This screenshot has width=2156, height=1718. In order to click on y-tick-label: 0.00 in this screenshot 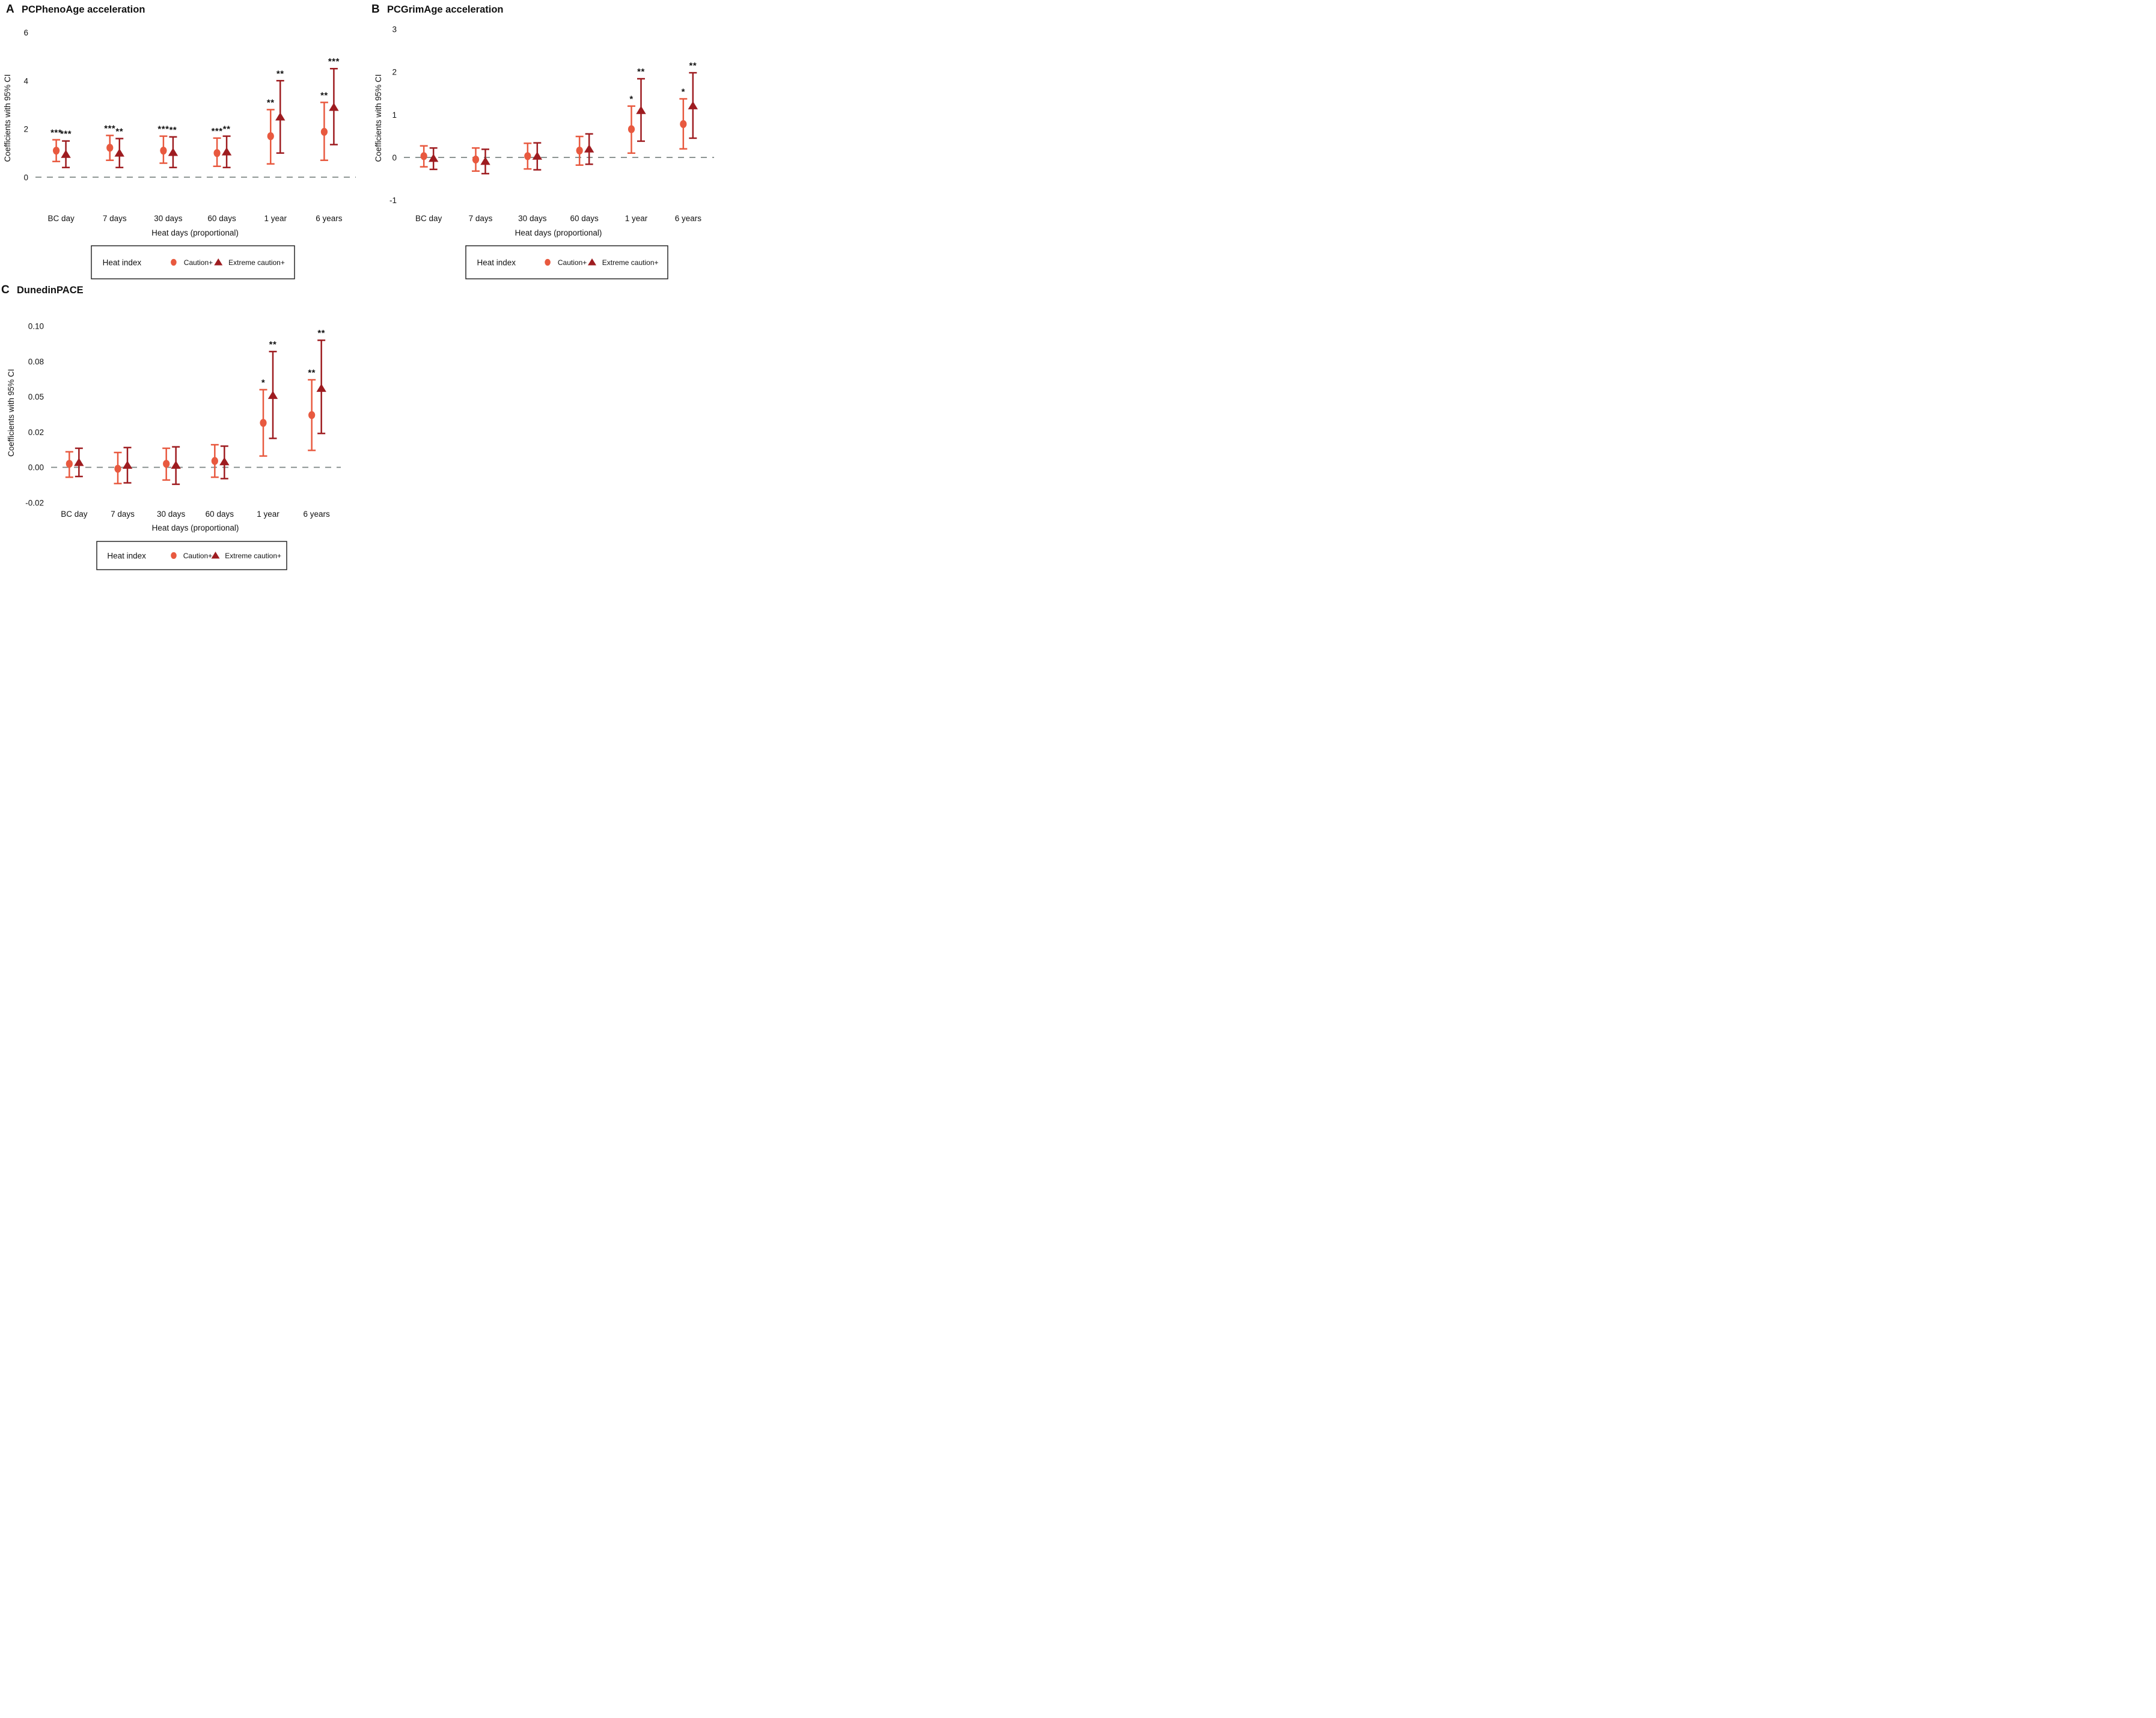, I will do `click(36, 467)`.